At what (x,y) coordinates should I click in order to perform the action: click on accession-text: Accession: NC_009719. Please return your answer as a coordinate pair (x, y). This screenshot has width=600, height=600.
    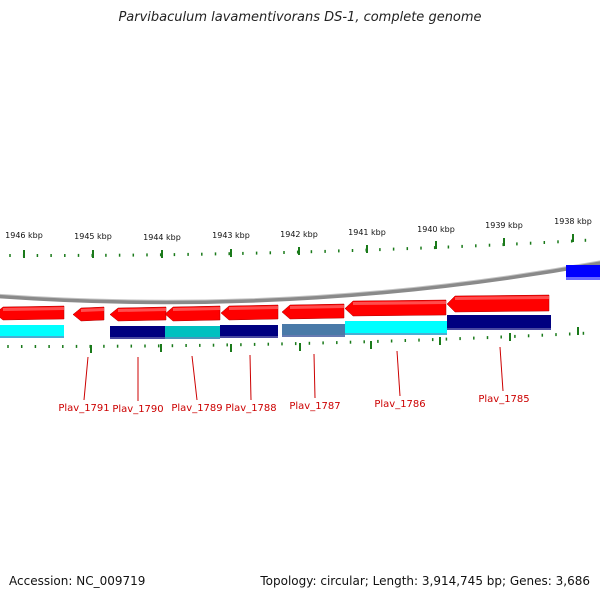
    Looking at the image, I should click on (77, 581).